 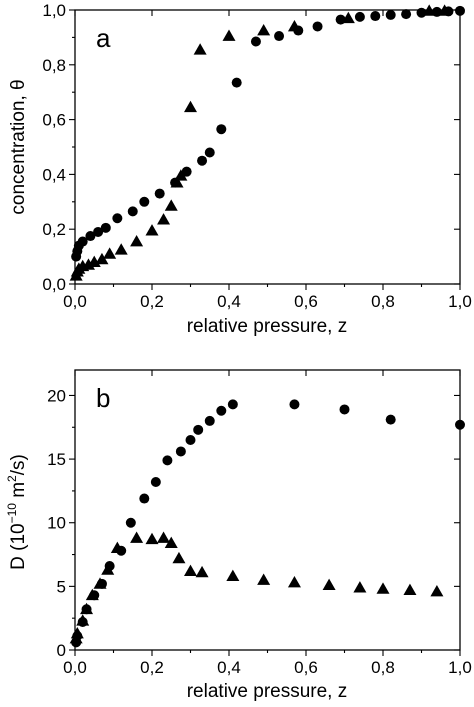 I want to click on panel-a-x-tick-label: 0,4, so click(x=229, y=301).